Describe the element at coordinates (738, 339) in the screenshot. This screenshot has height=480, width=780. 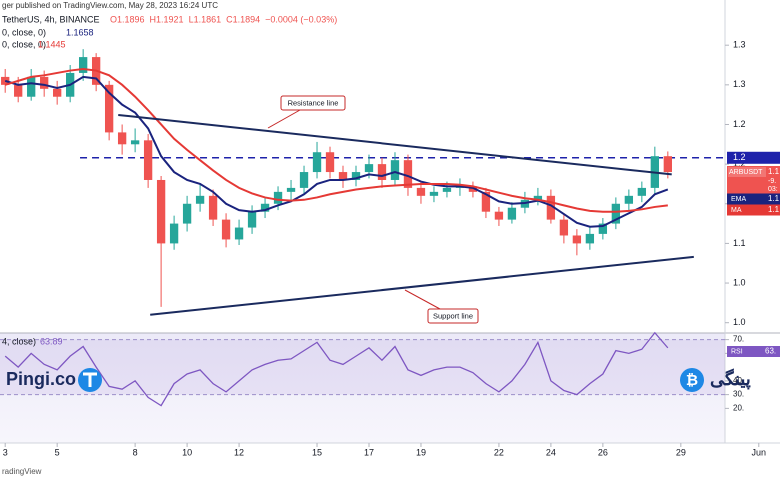
I see `rsi-tick-label: 70.` at that location.